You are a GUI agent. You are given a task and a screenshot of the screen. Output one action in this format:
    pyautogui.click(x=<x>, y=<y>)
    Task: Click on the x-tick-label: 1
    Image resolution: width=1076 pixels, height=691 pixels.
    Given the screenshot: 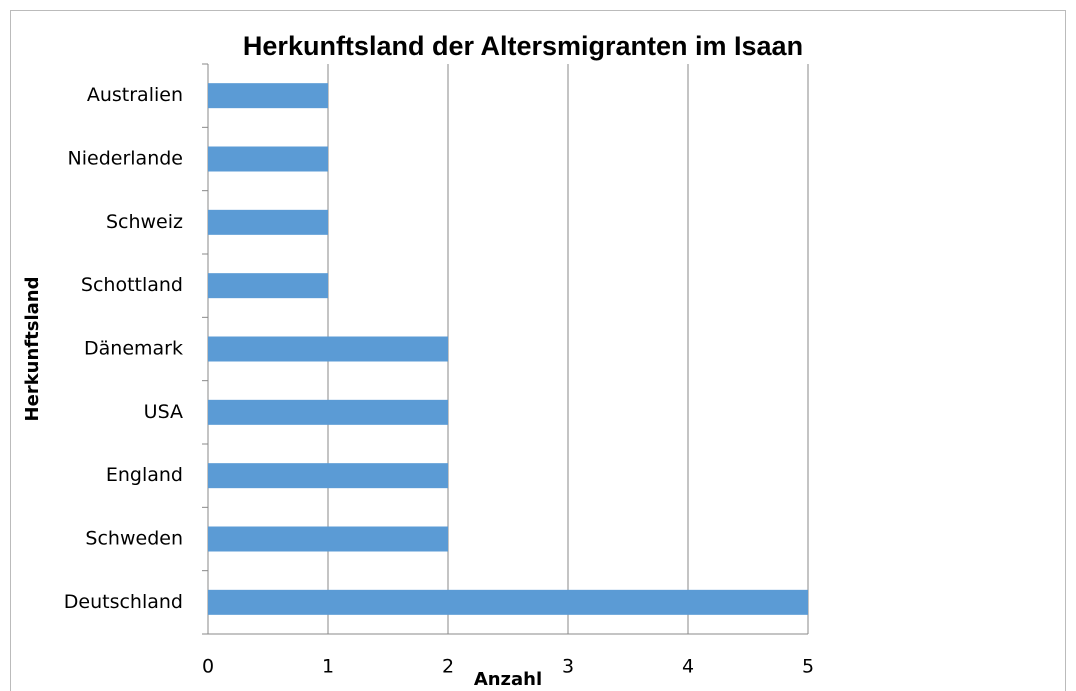 What is the action you would take?
    pyautogui.click(x=328, y=667)
    